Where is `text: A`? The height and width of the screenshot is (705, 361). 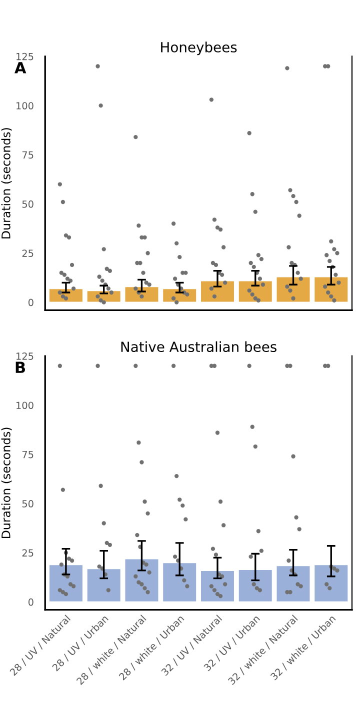
text: A is located at coordinates (20, 68).